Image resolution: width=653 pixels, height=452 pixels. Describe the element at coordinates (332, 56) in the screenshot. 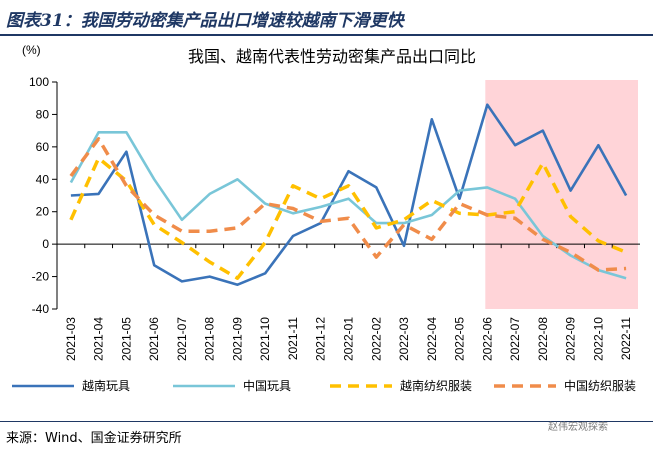

I see `chart-title: 我国、越南代表性劳动密集产品出口同比` at that location.